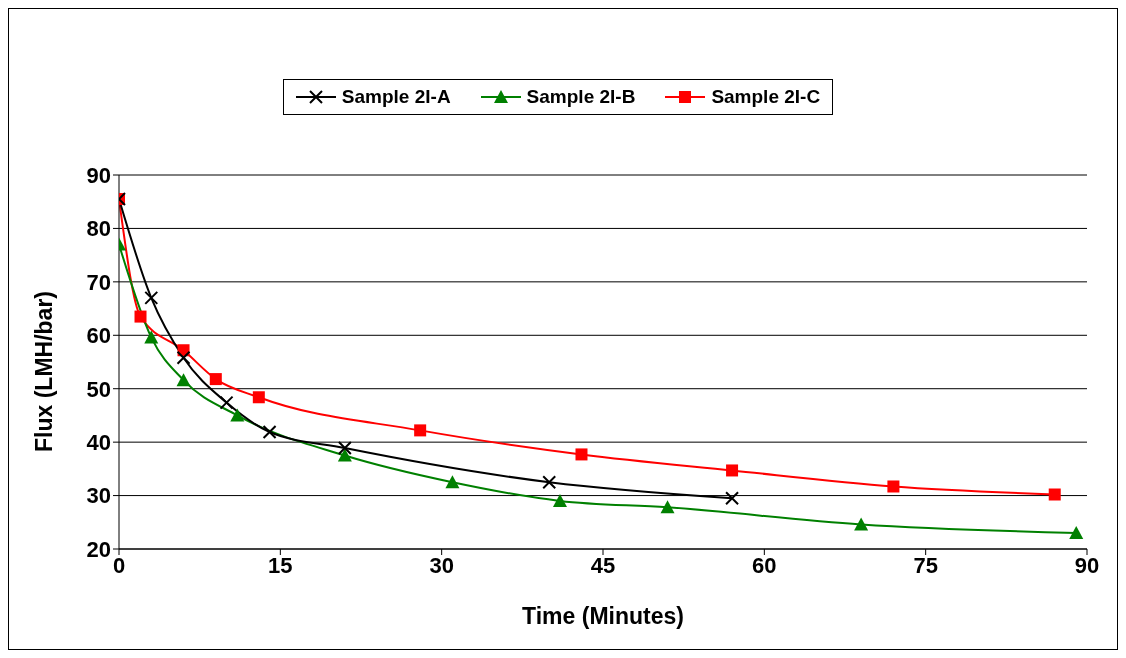  What do you see at coordinates (119, 565) in the screenshot?
I see `x-tick-label: 0` at bounding box center [119, 565].